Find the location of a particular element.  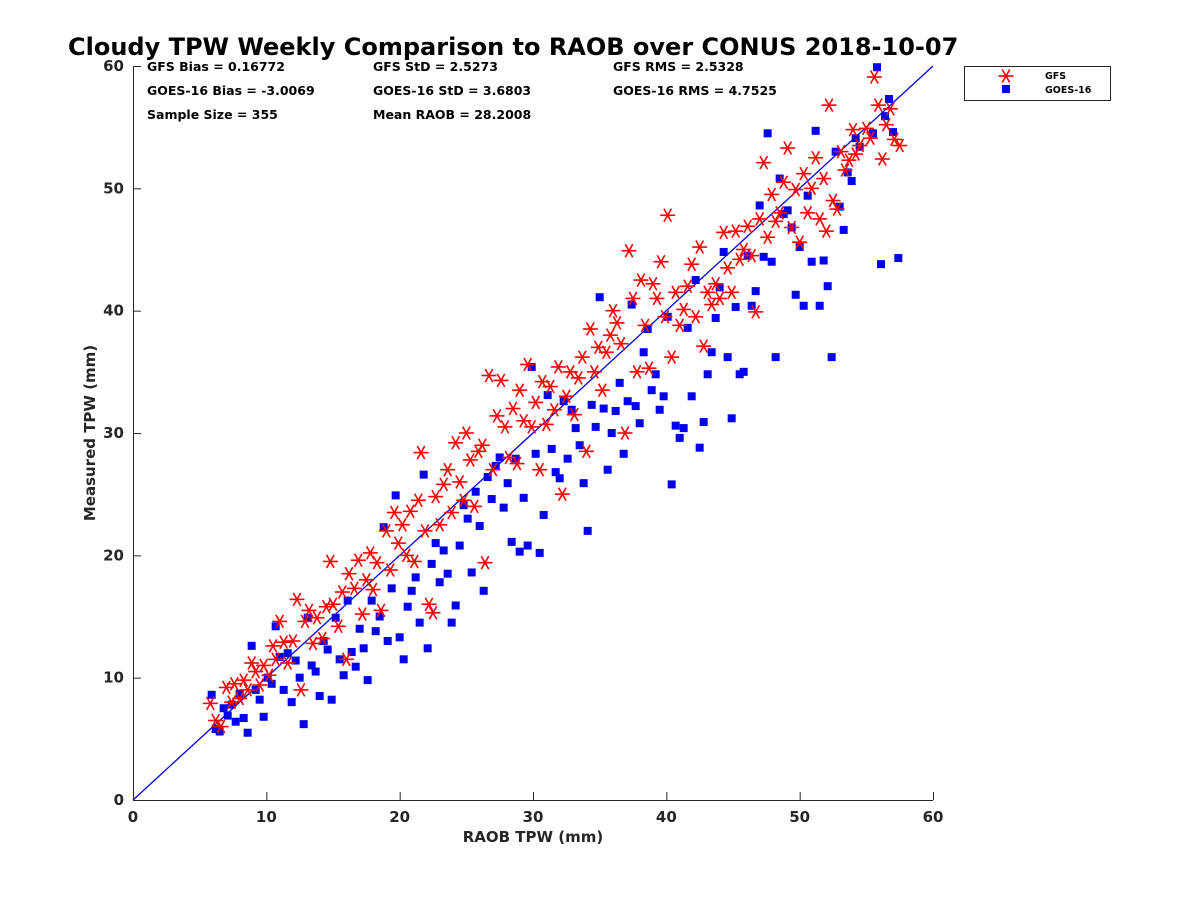

x-axis-label: RAOB TPW (mm) is located at coordinates (533, 837).